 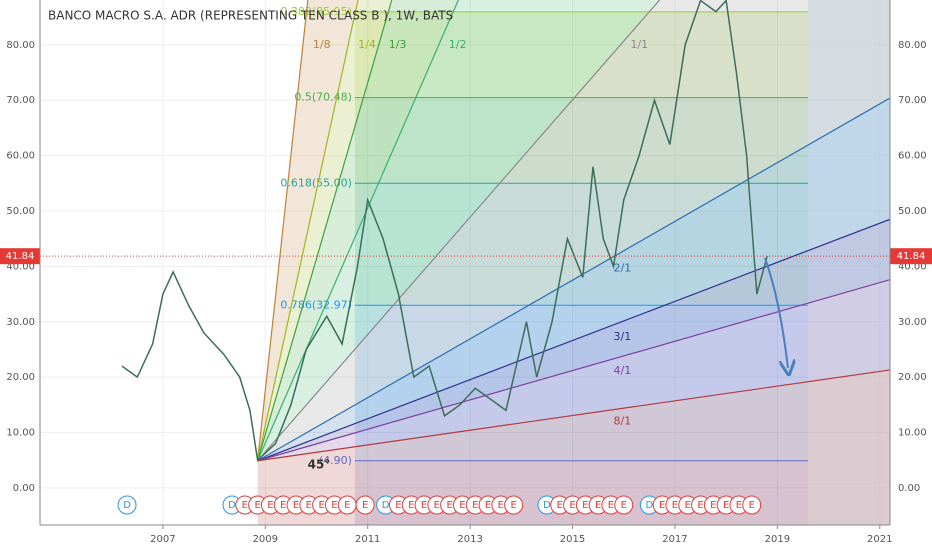 I want to click on fan-label: 2/1, so click(x=622, y=268).